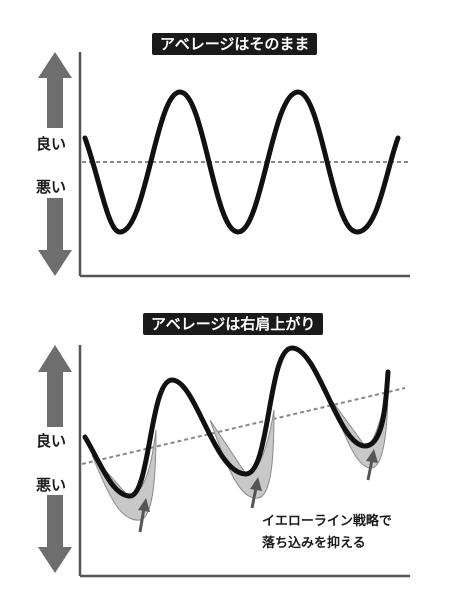 Image resolution: width=460 pixels, height=614 pixels. I want to click on panel-2-title: アベレージは右肩上がり, so click(233, 324).